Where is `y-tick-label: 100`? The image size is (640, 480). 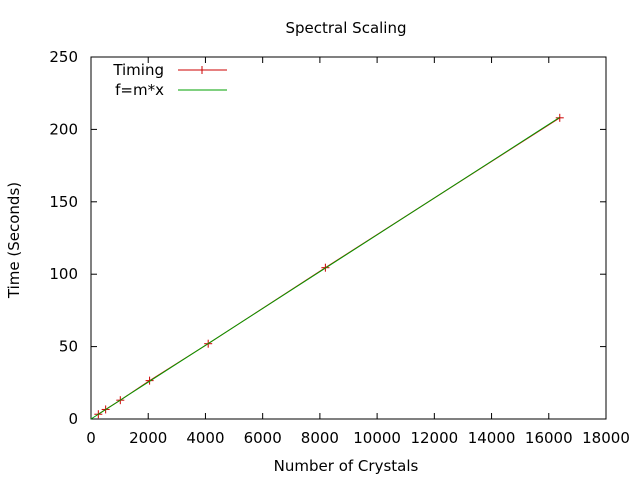 y-tick-label: 100 is located at coordinates (63, 274).